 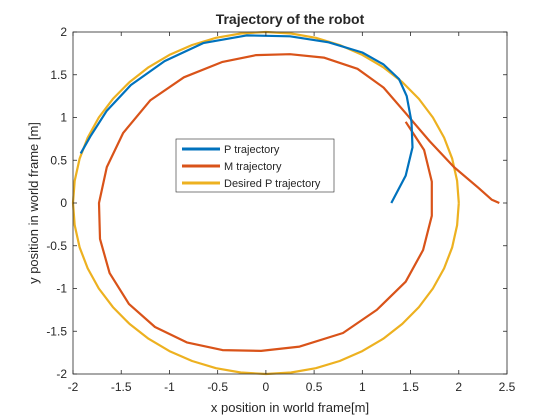 What do you see at coordinates (61, 289) in the screenshot?
I see `y-tick-label: -1` at bounding box center [61, 289].